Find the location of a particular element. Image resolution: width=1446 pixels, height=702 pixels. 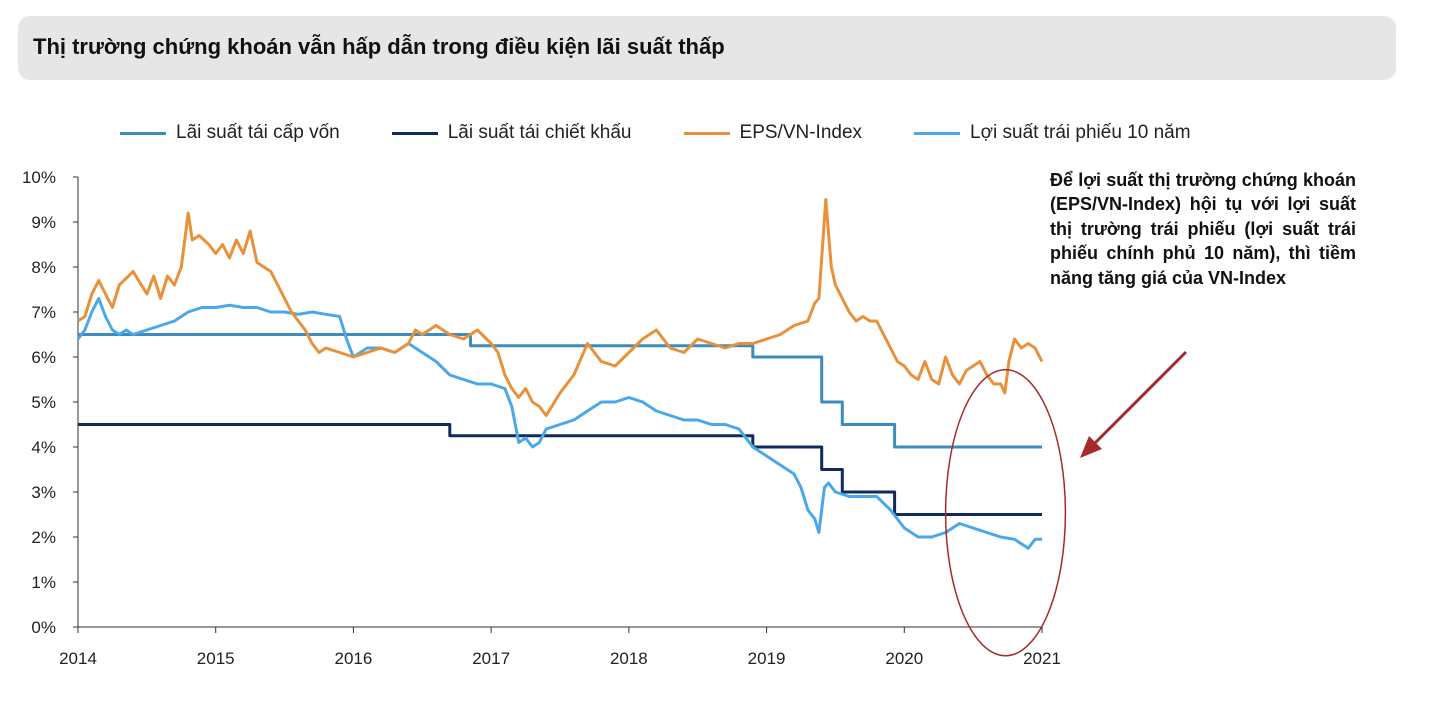

x-tick-label: 2014 is located at coordinates (78, 658).